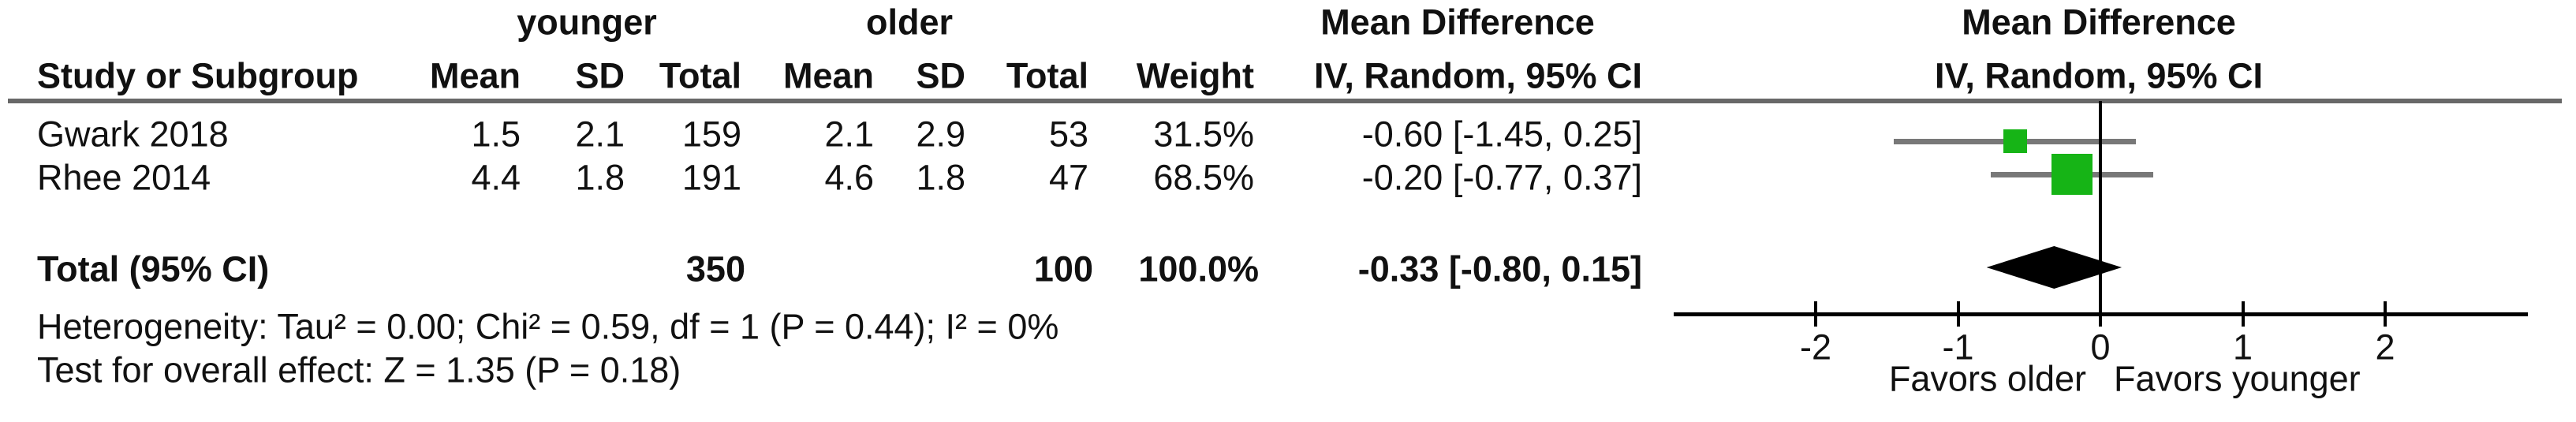 Image resolution: width=2576 pixels, height=422 pixels. I want to click on study-total2: 47, so click(1068, 177).